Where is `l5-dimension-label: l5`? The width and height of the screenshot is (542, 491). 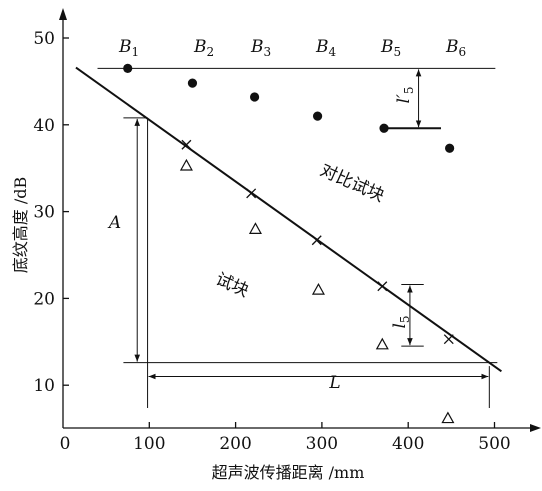
l5-dimension-label: l5 is located at coordinates (401, 321).